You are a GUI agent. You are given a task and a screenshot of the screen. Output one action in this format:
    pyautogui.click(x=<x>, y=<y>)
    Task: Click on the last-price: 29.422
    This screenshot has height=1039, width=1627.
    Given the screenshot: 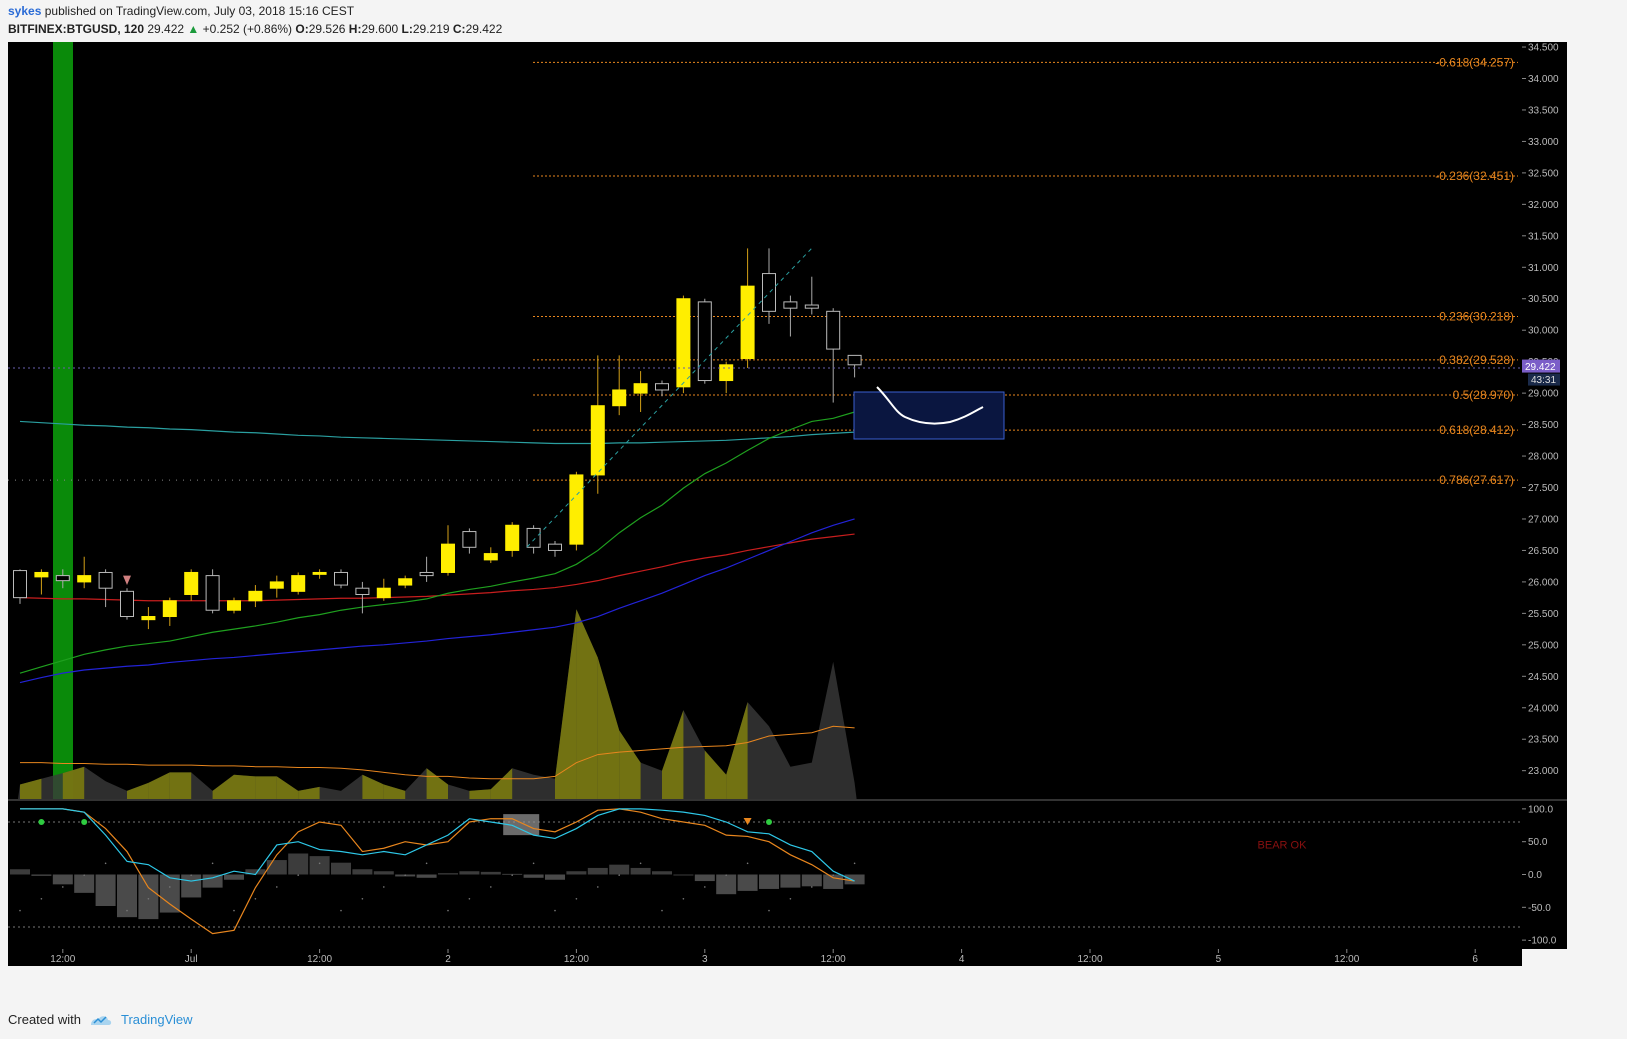 What is the action you would take?
    pyautogui.click(x=166, y=29)
    